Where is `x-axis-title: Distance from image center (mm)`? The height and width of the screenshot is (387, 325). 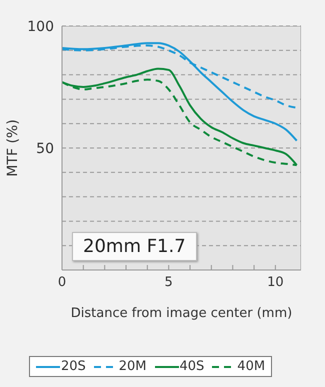 x-axis-title: Distance from image center (mm) is located at coordinates (181, 314).